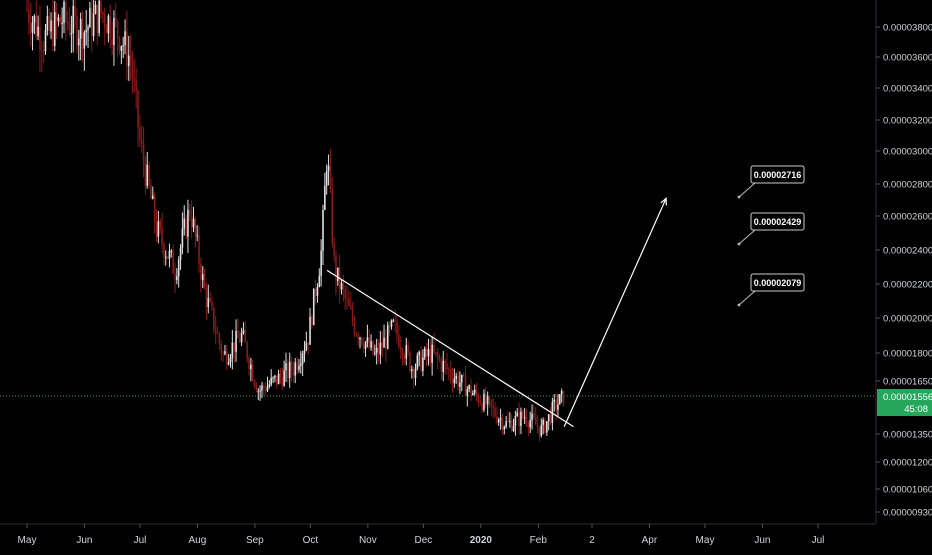  I want to click on price-label-callout: 0.00002716, so click(771, 182).